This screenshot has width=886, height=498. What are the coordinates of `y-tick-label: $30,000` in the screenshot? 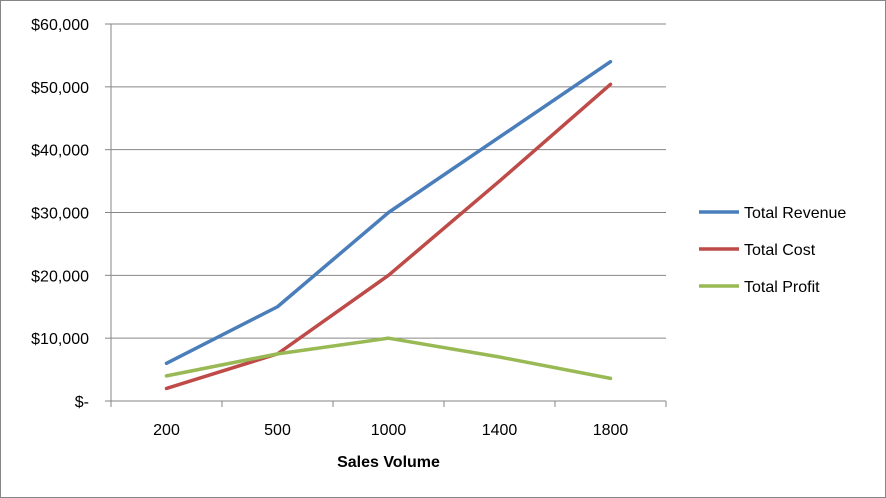 It's located at (60, 214).